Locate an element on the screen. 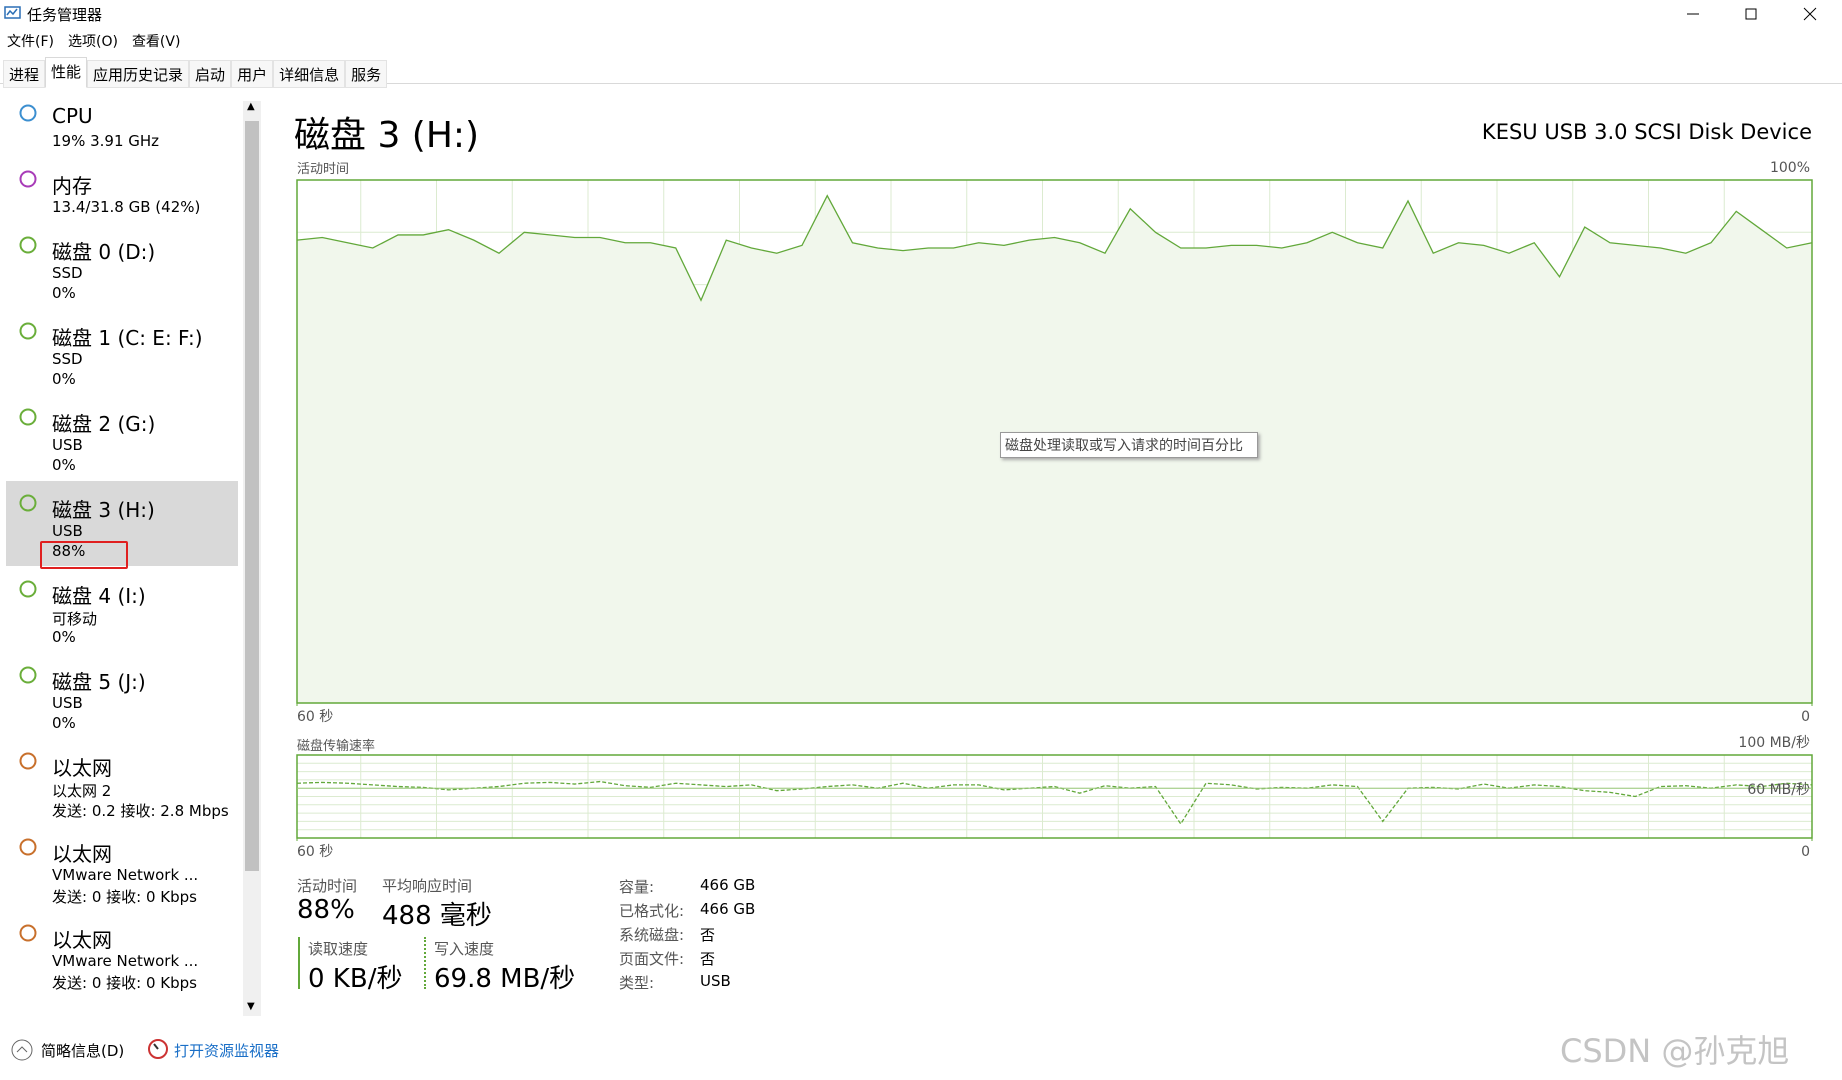  tab: 启动 is located at coordinates (210, 74).